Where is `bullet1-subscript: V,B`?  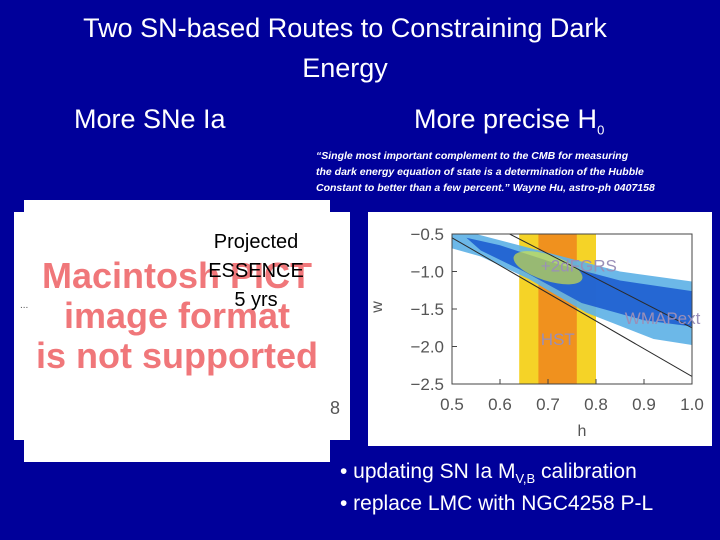 bullet1-subscript: V,B is located at coordinates (525, 479).